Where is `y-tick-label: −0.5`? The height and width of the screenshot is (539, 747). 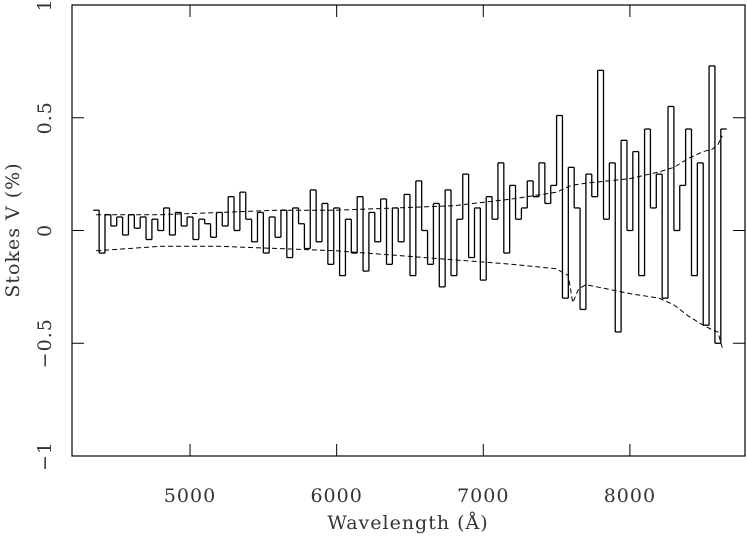
y-tick-label: −0.5 is located at coordinates (45, 343).